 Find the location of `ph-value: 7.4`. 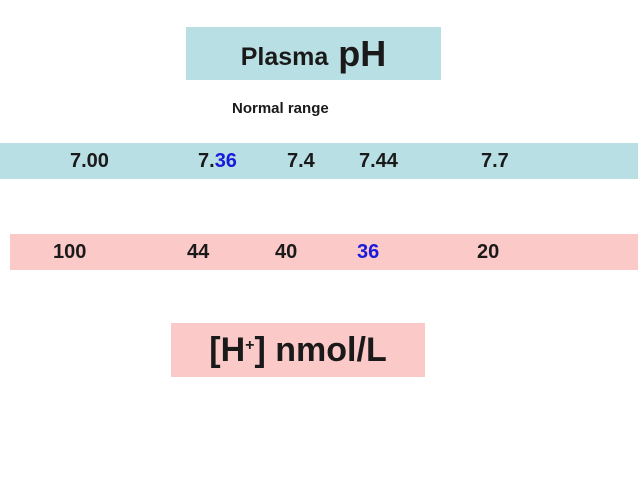

ph-value: 7.4 is located at coordinates (301, 161).